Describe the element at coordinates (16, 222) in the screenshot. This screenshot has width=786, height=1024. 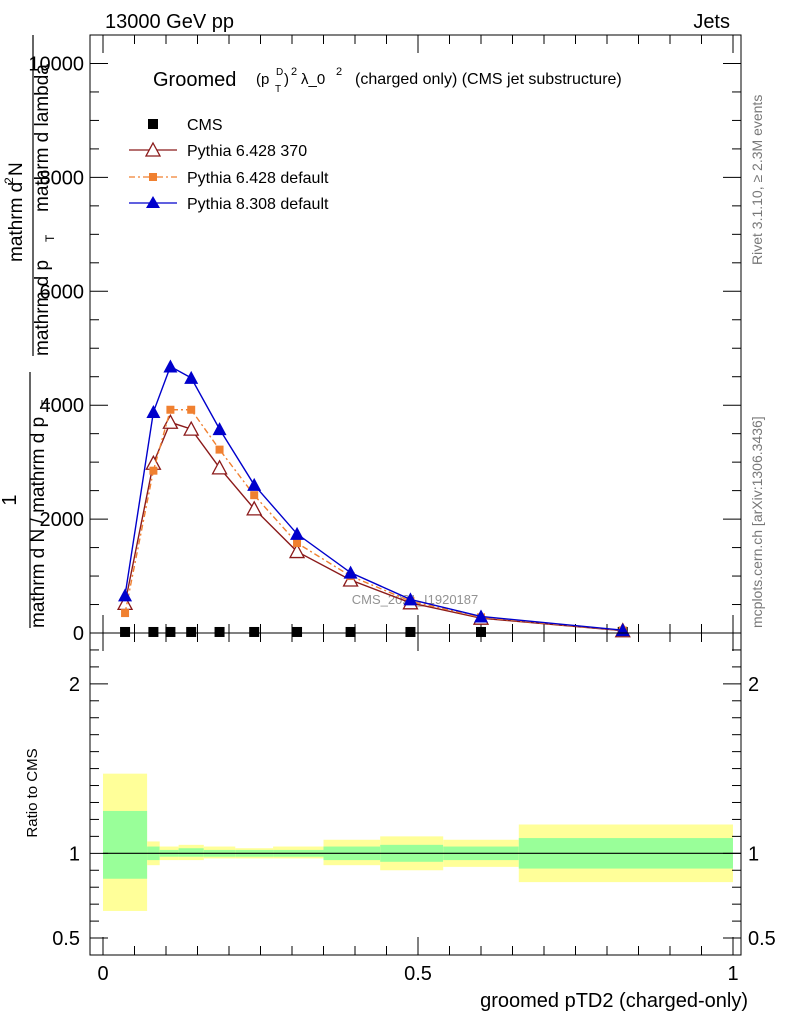
I see `ylabel-num: mathrm d` at that location.